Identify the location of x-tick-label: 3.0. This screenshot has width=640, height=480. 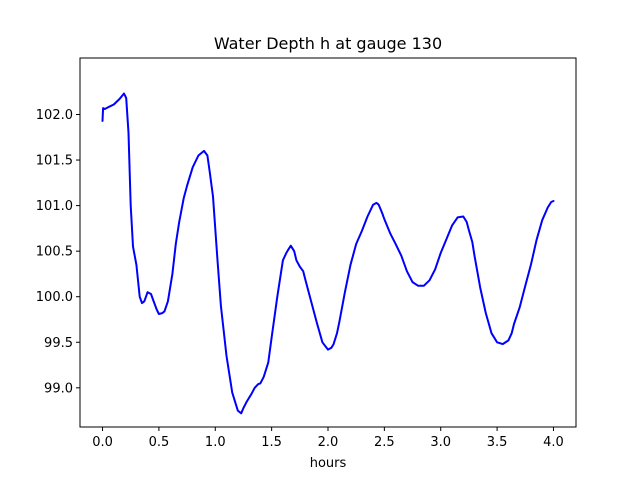
(440, 442).